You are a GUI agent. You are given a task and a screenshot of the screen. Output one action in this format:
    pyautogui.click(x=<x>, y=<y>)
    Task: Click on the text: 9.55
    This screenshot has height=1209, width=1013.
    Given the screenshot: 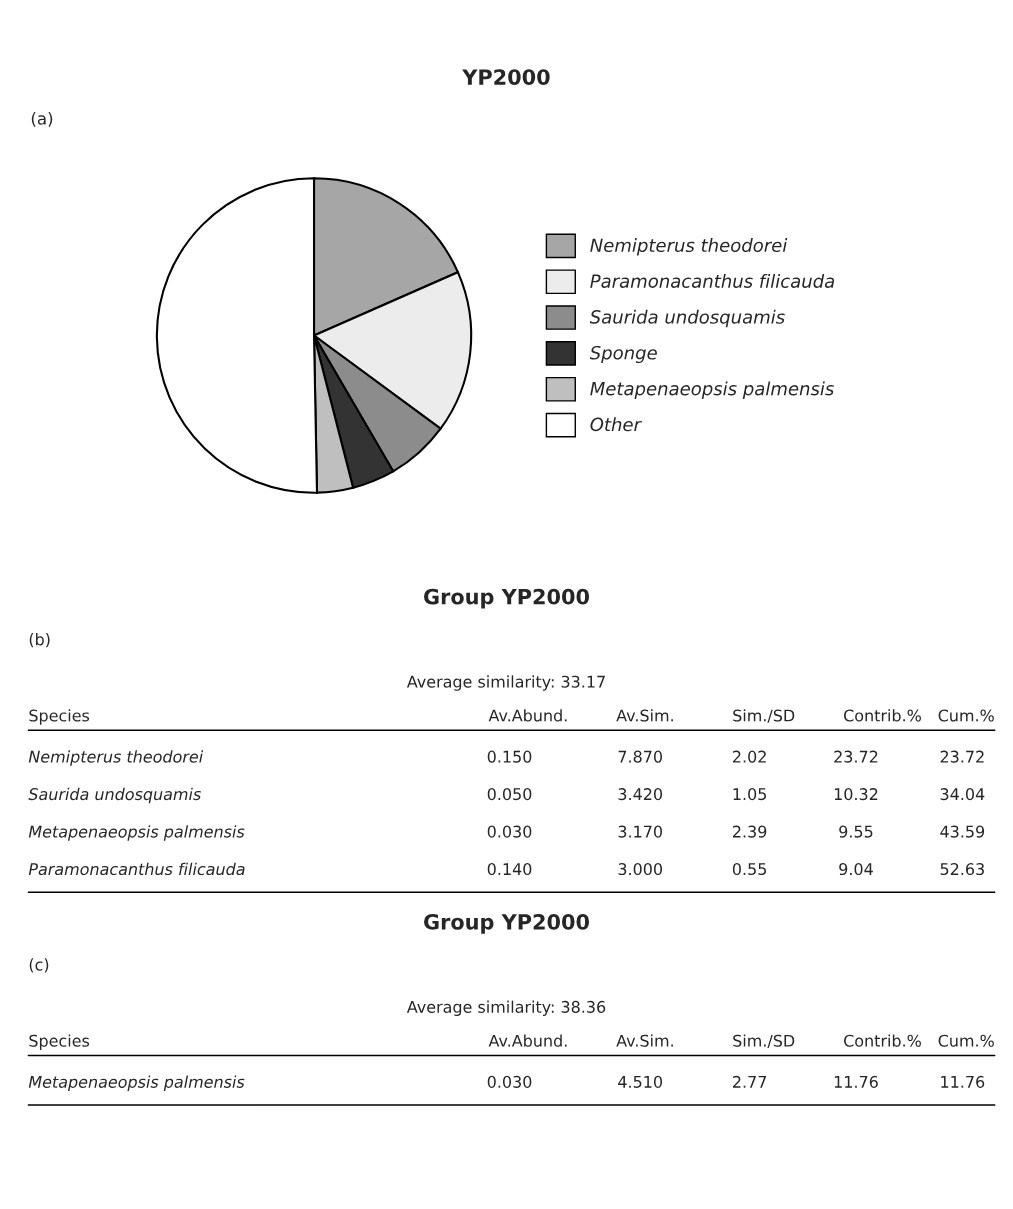 What is the action you would take?
    pyautogui.click(x=856, y=831)
    